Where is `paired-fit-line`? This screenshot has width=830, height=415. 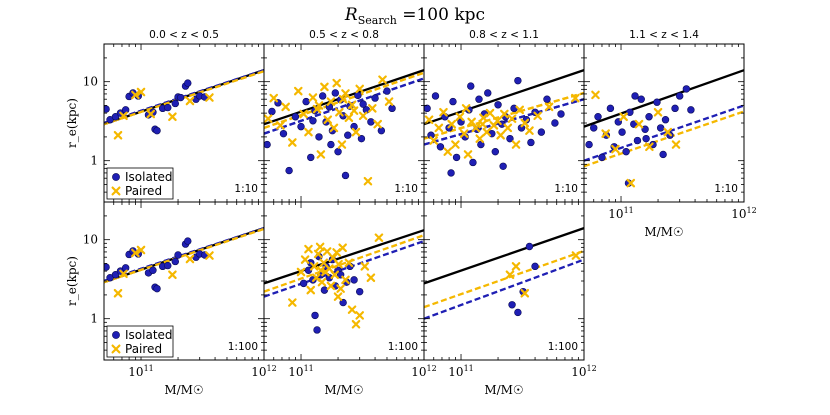 paired-fit-line is located at coordinates (504, 279).